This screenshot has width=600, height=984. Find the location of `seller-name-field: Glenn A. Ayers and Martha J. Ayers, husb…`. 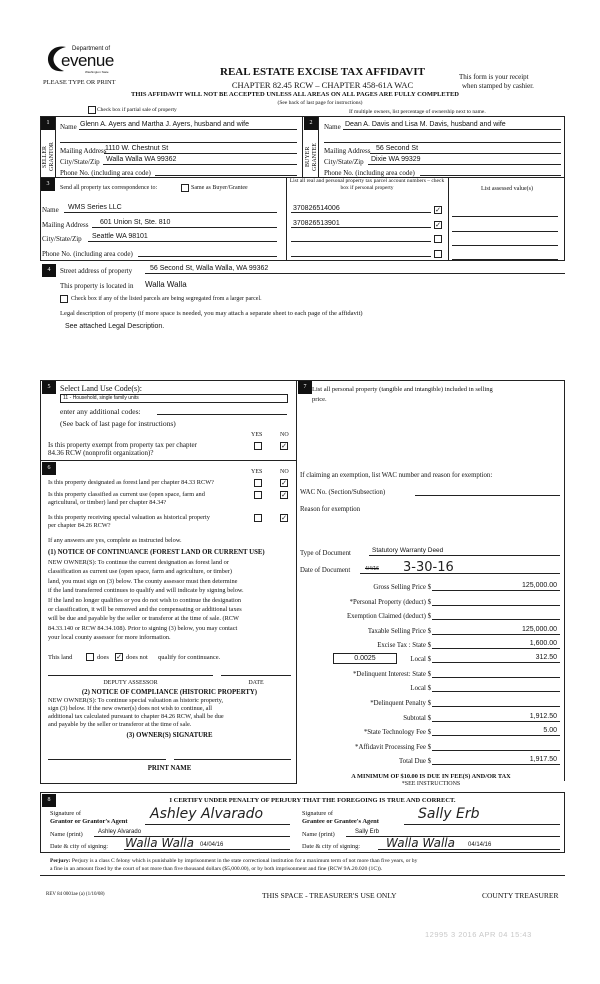

seller-name-field: Glenn A. Ayers and Martha J. Ayers, husb… is located at coordinates (165, 124).